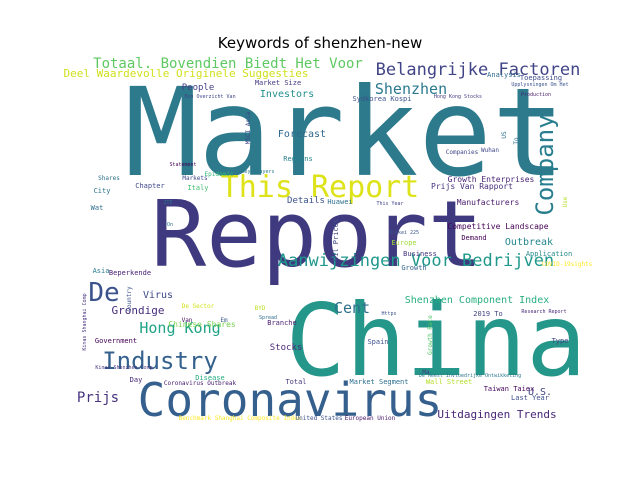  What do you see at coordinates (458, 97) in the screenshot?
I see `word-hong-kong-stocks: Hong Kong Stocks` at bounding box center [458, 97].